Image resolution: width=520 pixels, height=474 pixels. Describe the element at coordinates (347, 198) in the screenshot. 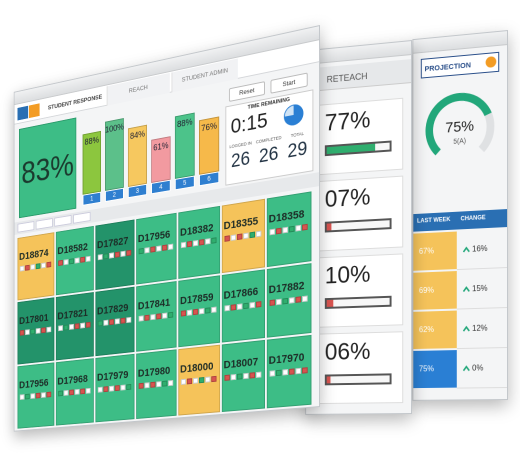

I see `item-percent: 07%` at that location.